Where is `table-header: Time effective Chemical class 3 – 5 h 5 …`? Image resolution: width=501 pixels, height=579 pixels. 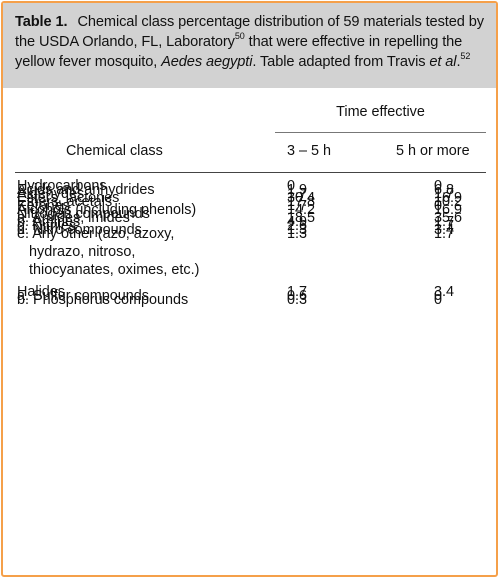 table-header: Time effective Chemical class 3 – 5 h 5 … is located at coordinates (250, 132).